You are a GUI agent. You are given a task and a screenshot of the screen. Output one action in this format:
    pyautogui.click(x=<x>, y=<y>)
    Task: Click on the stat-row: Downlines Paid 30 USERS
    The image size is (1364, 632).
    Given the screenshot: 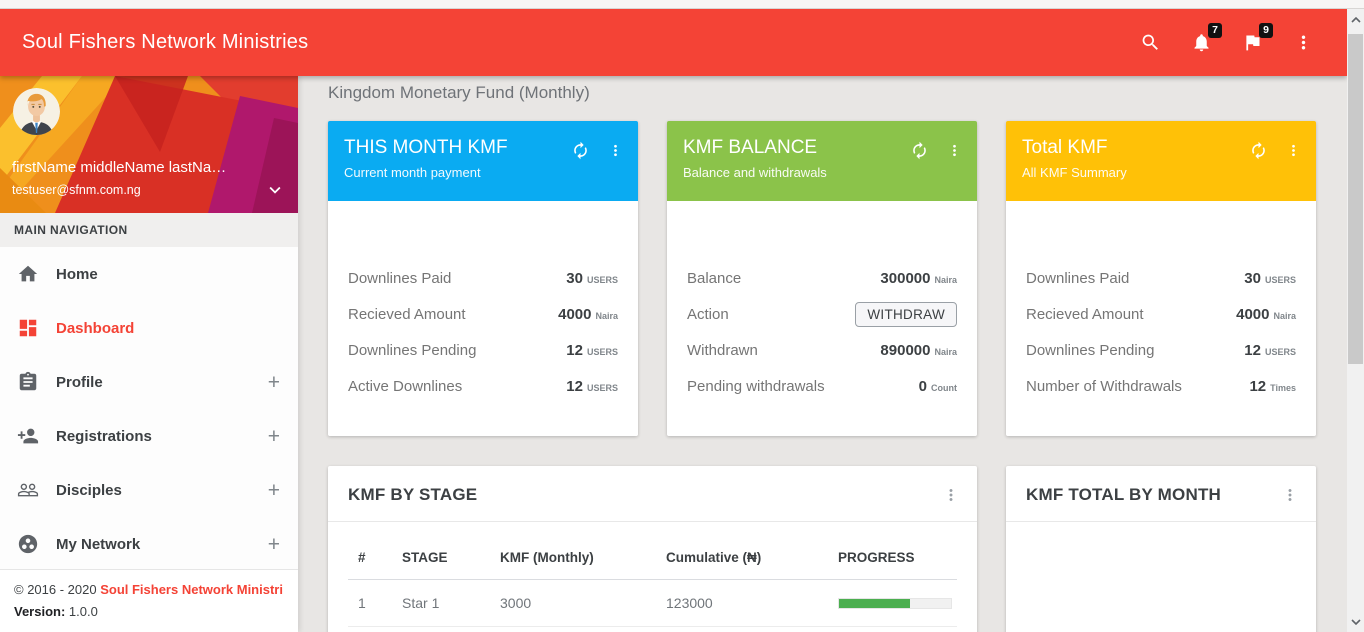 What is the action you would take?
    pyautogui.click(x=1161, y=278)
    